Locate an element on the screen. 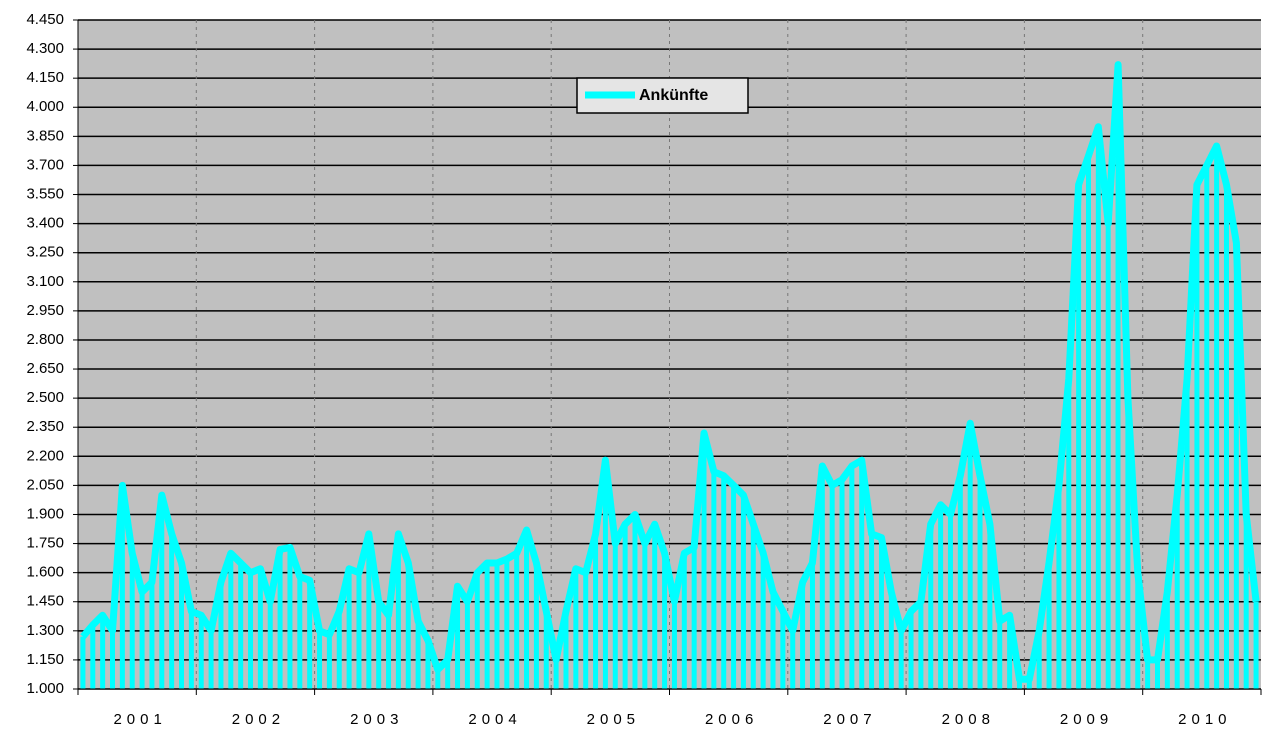 This screenshot has width=1262, height=731. y-tick-label: 2.500 is located at coordinates (45, 397).